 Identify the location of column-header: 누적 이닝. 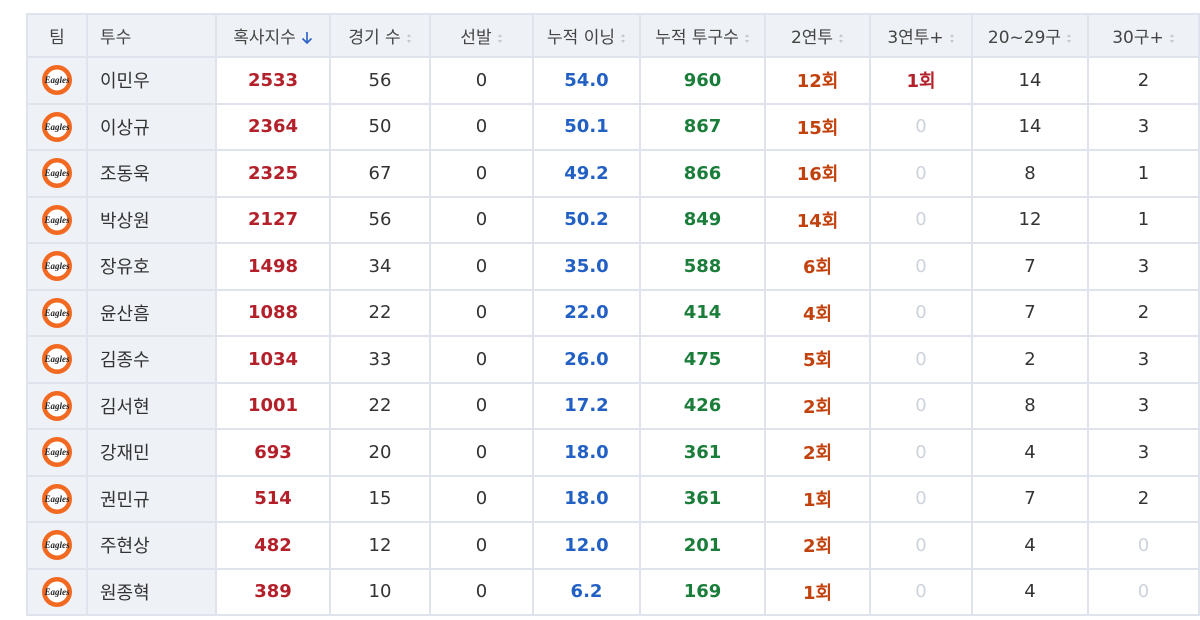
(586, 35).